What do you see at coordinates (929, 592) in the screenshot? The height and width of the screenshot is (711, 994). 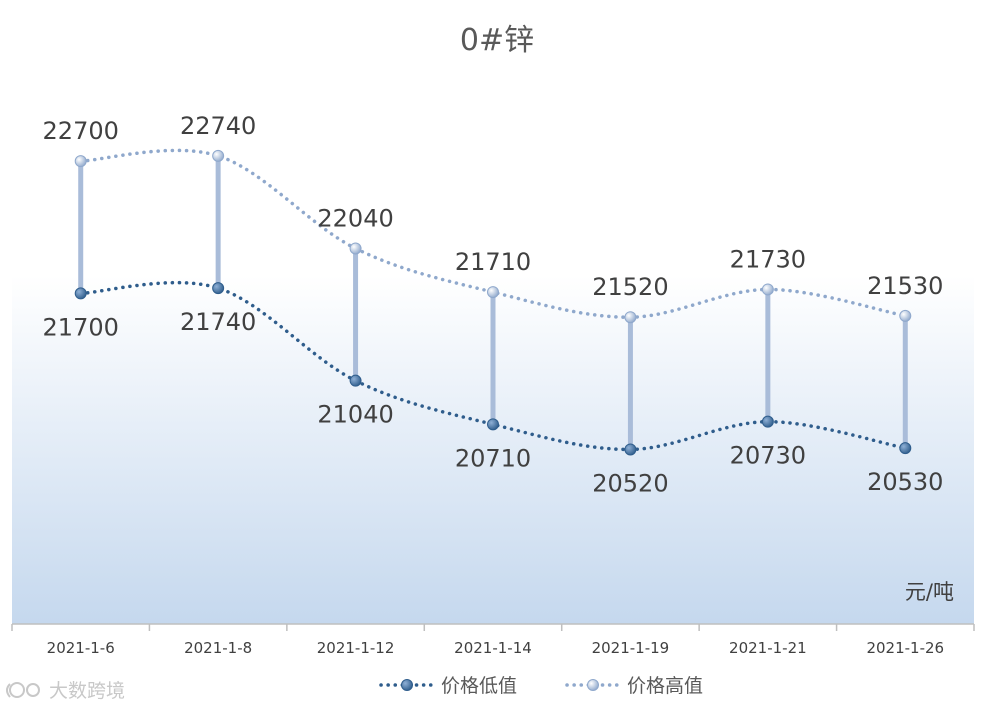 I see `unit-label: 元/吨` at bounding box center [929, 592].